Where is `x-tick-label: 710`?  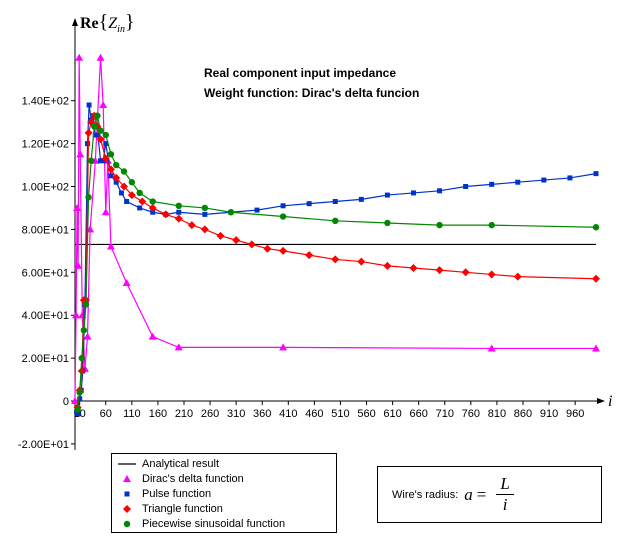 x-tick-label: 710 is located at coordinates (445, 414).